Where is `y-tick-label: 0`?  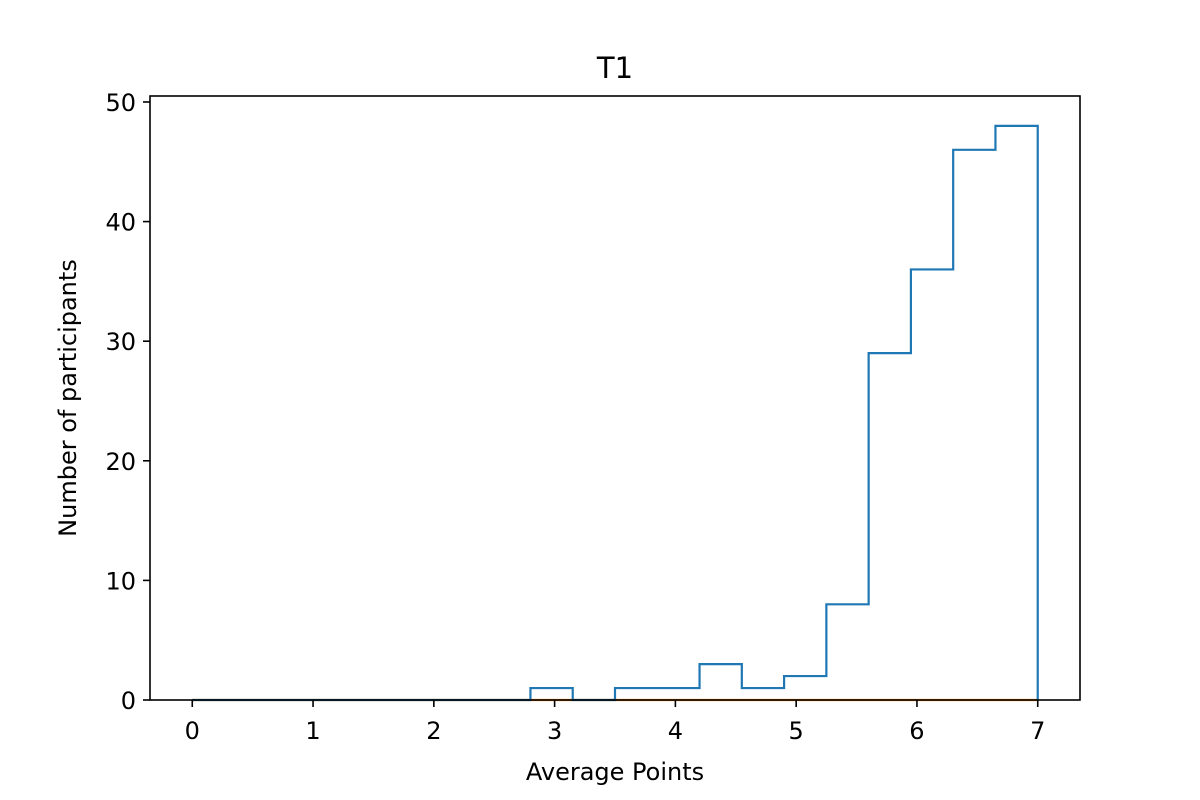 y-tick-label: 0 is located at coordinates (128, 701).